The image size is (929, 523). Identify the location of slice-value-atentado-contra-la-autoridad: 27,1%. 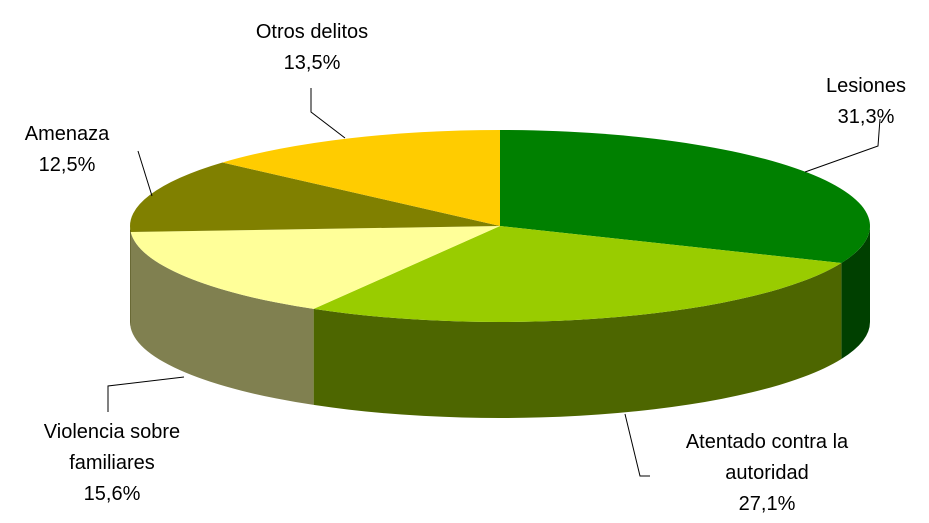
(767, 504).